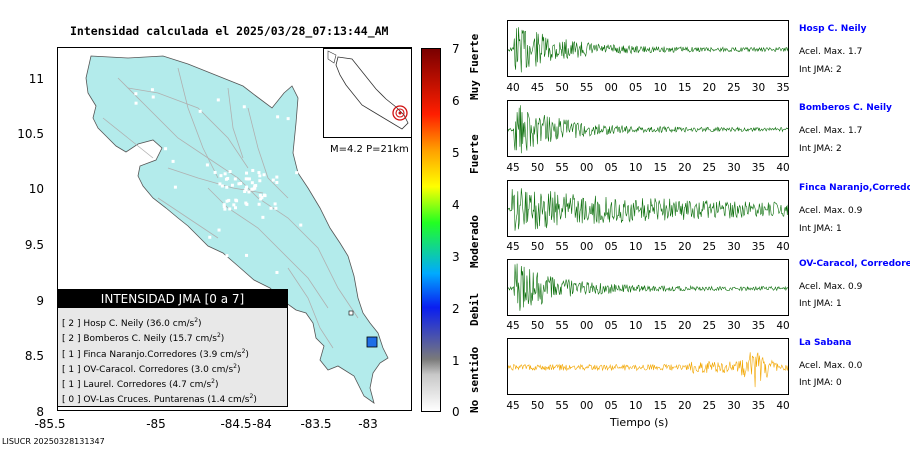 Image resolution: width=910 pixels, height=460 pixels. I want to click on x-tick-label: -84.5, so click(236, 424).